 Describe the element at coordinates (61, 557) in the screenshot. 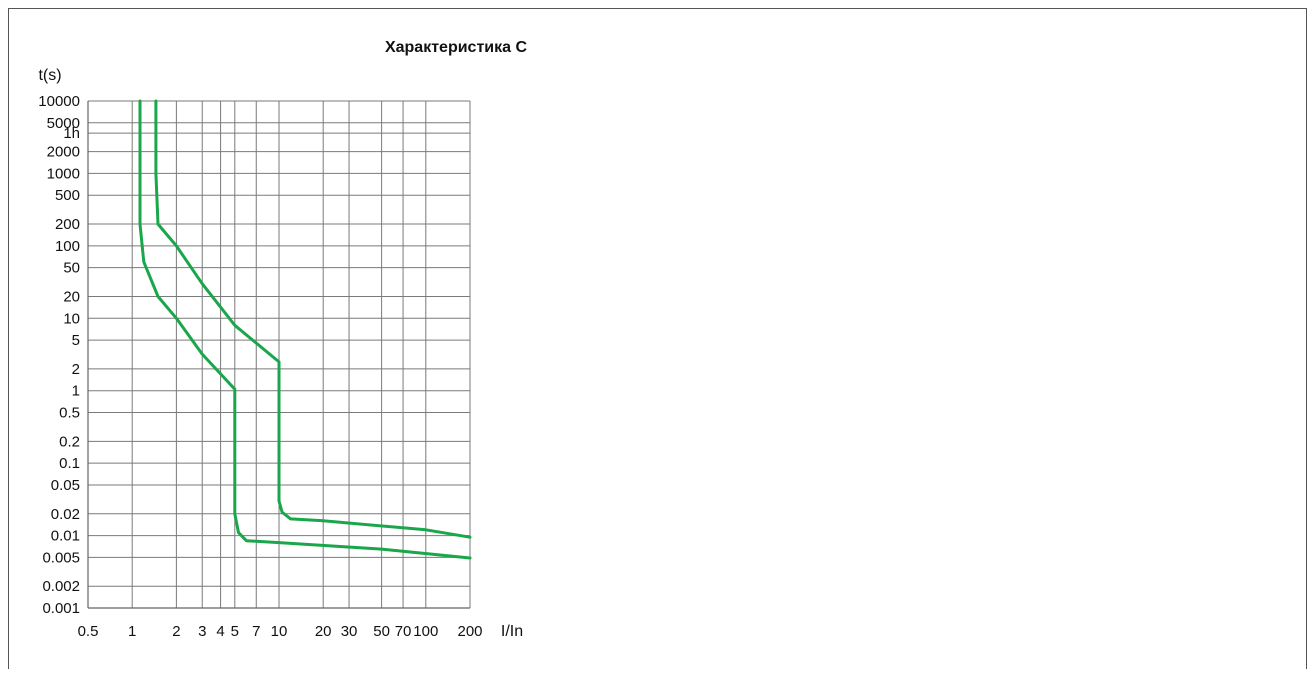

I see `y-tick-label: 0.005` at that location.